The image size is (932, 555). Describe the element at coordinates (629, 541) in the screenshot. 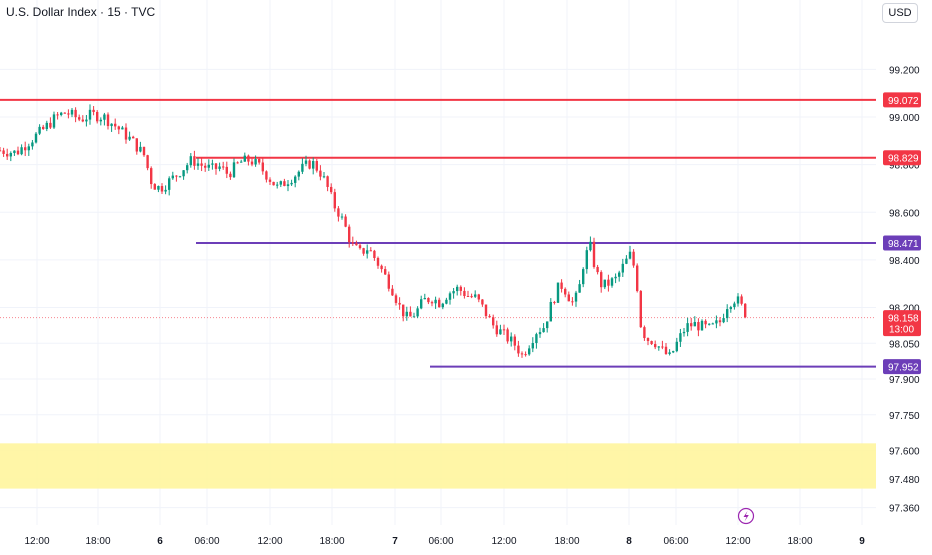

I see `time-tick-label: 8` at that location.